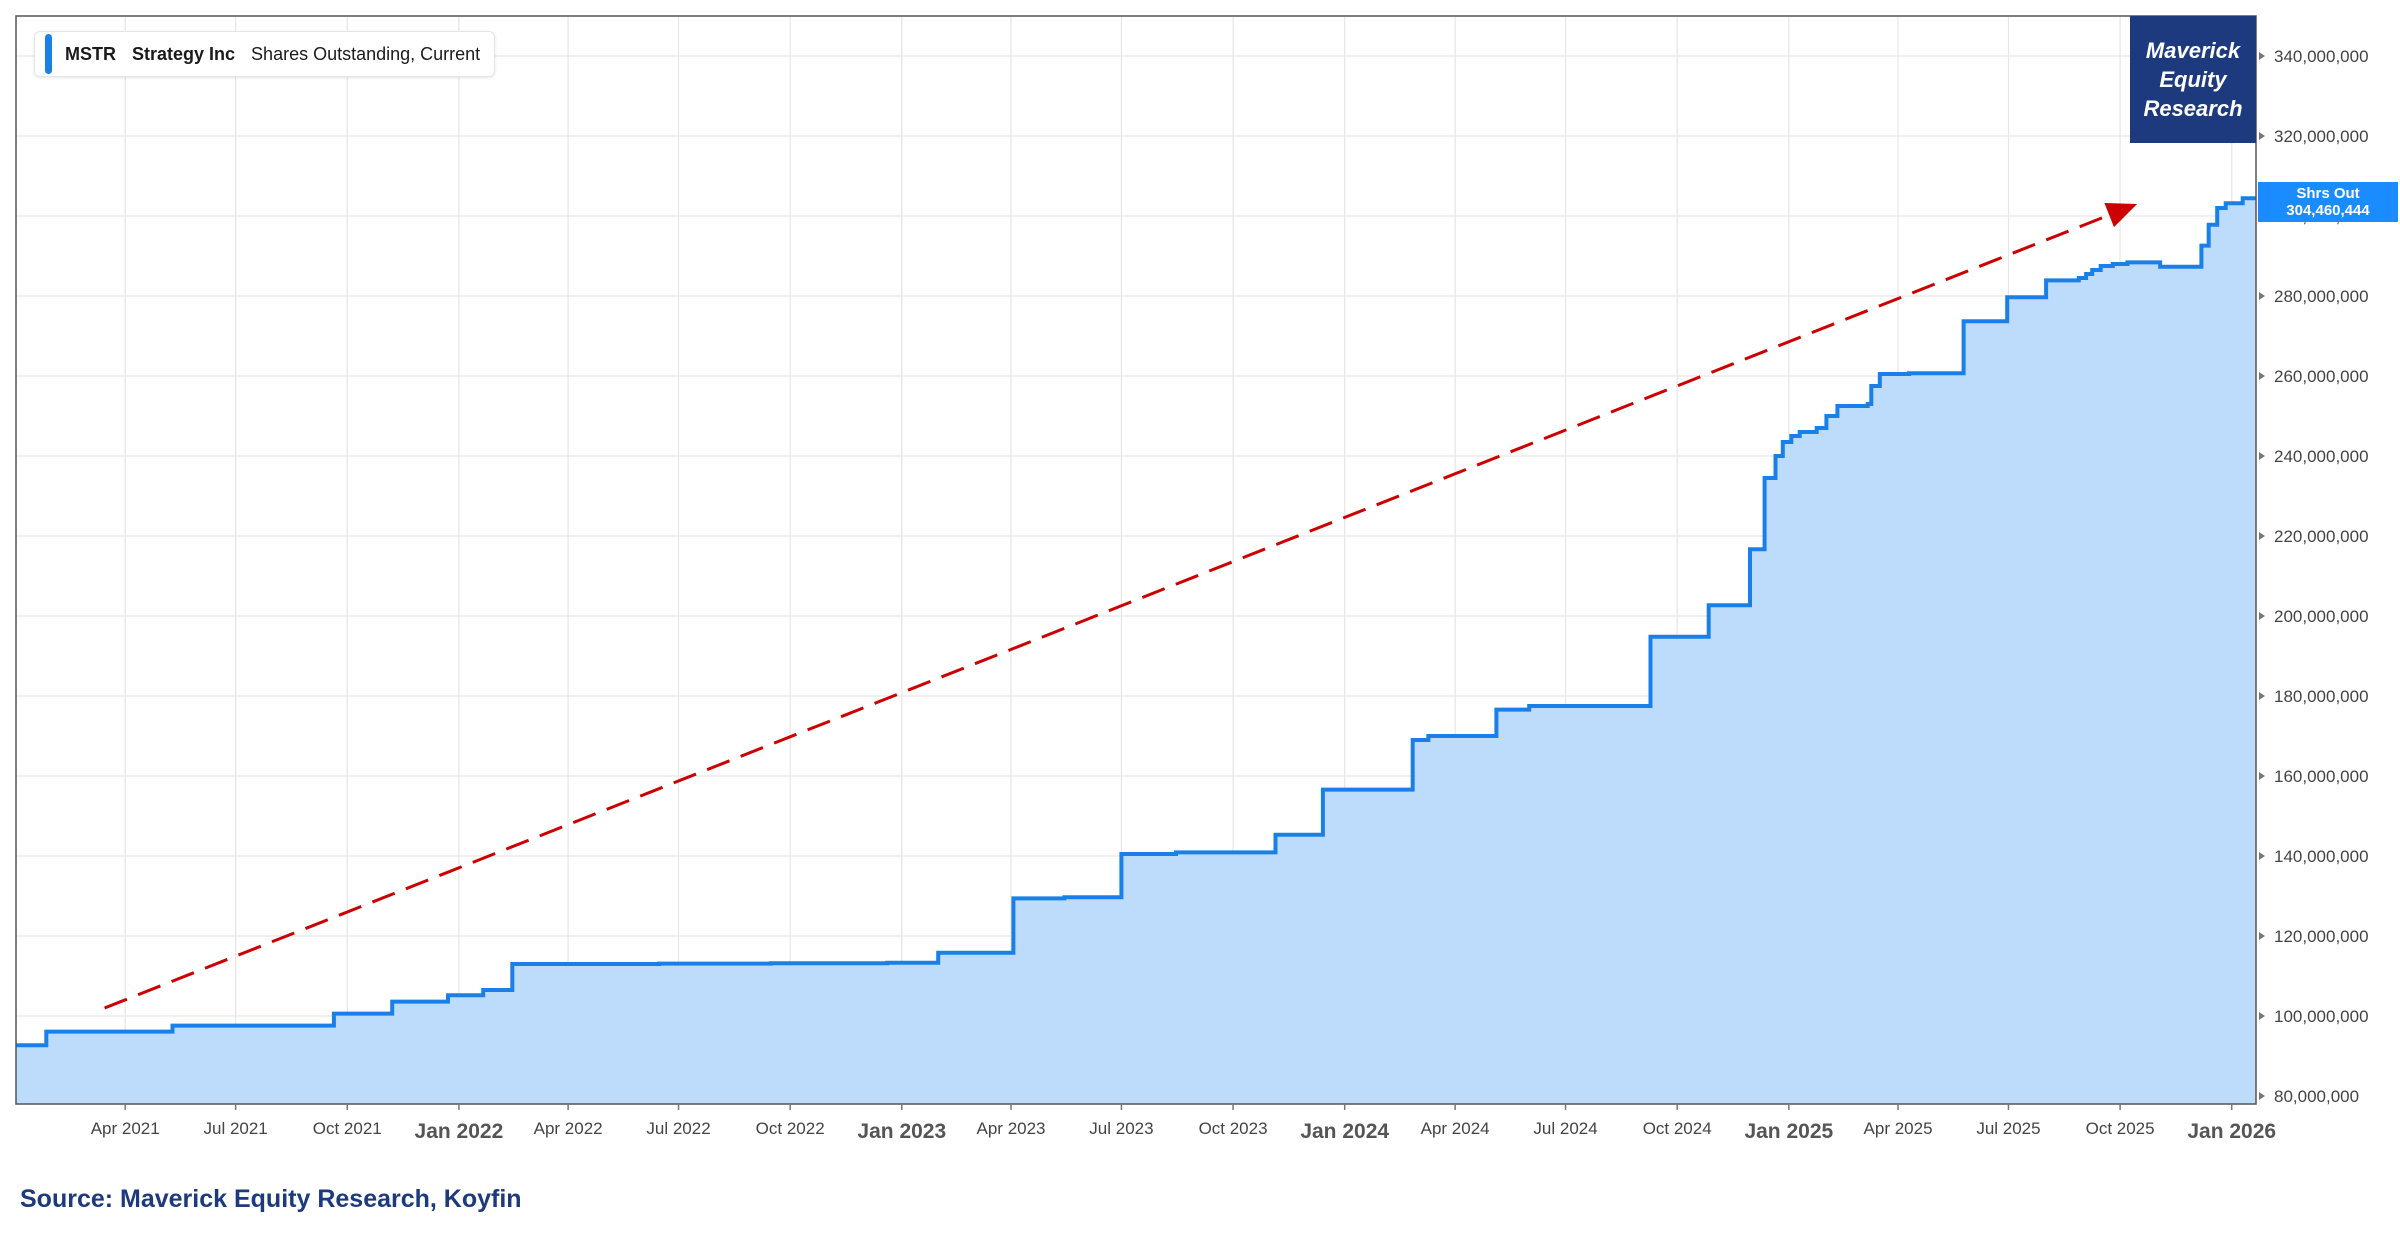 Image resolution: width=2400 pixels, height=1240 pixels. I want to click on brand-line-1: Maverick, so click(2193, 50).